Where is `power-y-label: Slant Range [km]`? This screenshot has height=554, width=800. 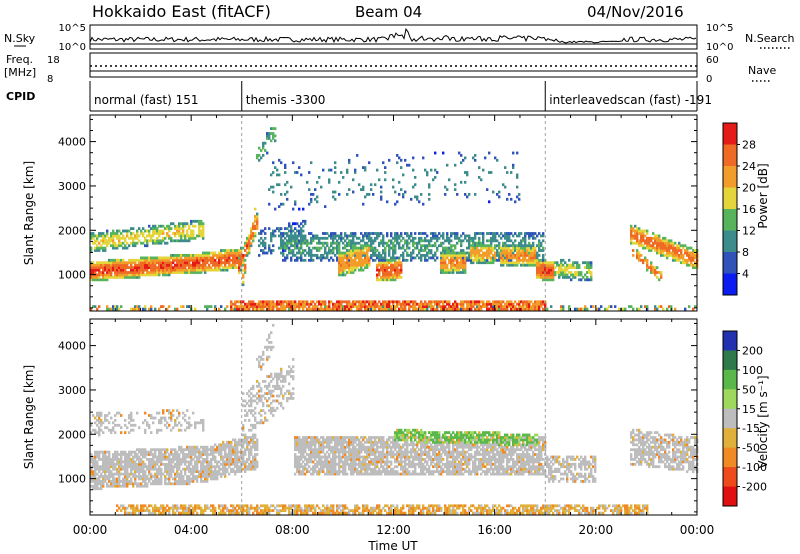
power-y-label: Slant Range [km] is located at coordinates (29, 213).